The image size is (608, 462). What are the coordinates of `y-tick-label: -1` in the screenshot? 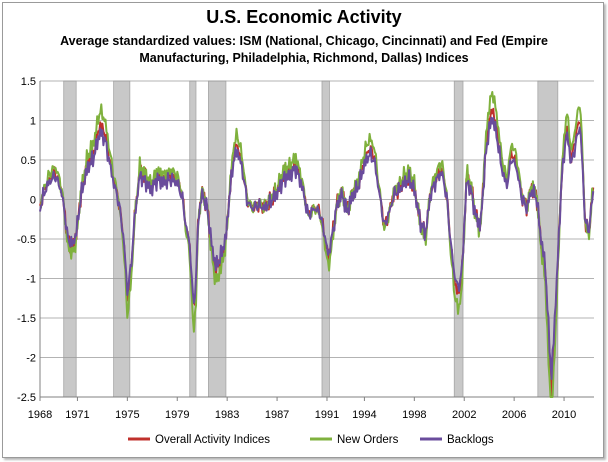 It's located at (31, 280).